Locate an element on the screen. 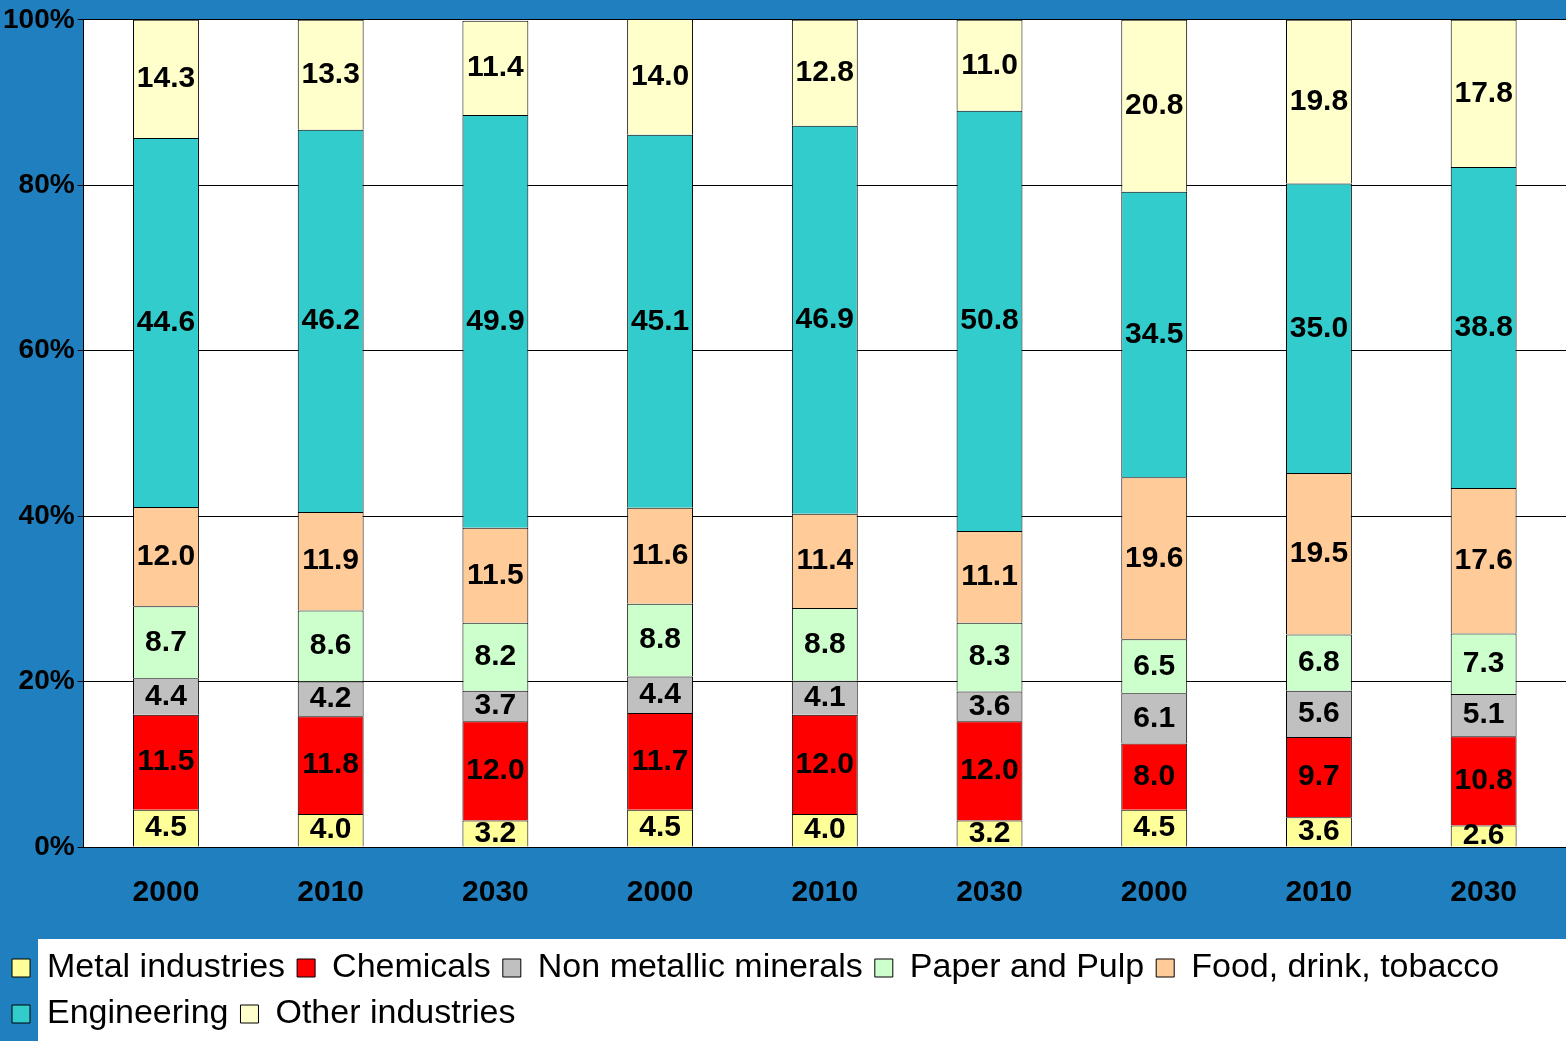 This screenshot has width=1566, height=1041. data-label: 38.8 is located at coordinates (1483, 325).